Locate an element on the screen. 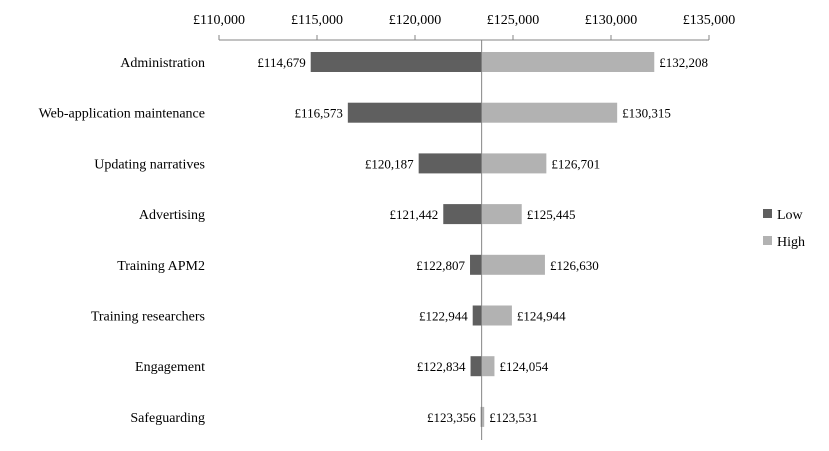  value-label-high: £130,315 is located at coordinates (646, 113).